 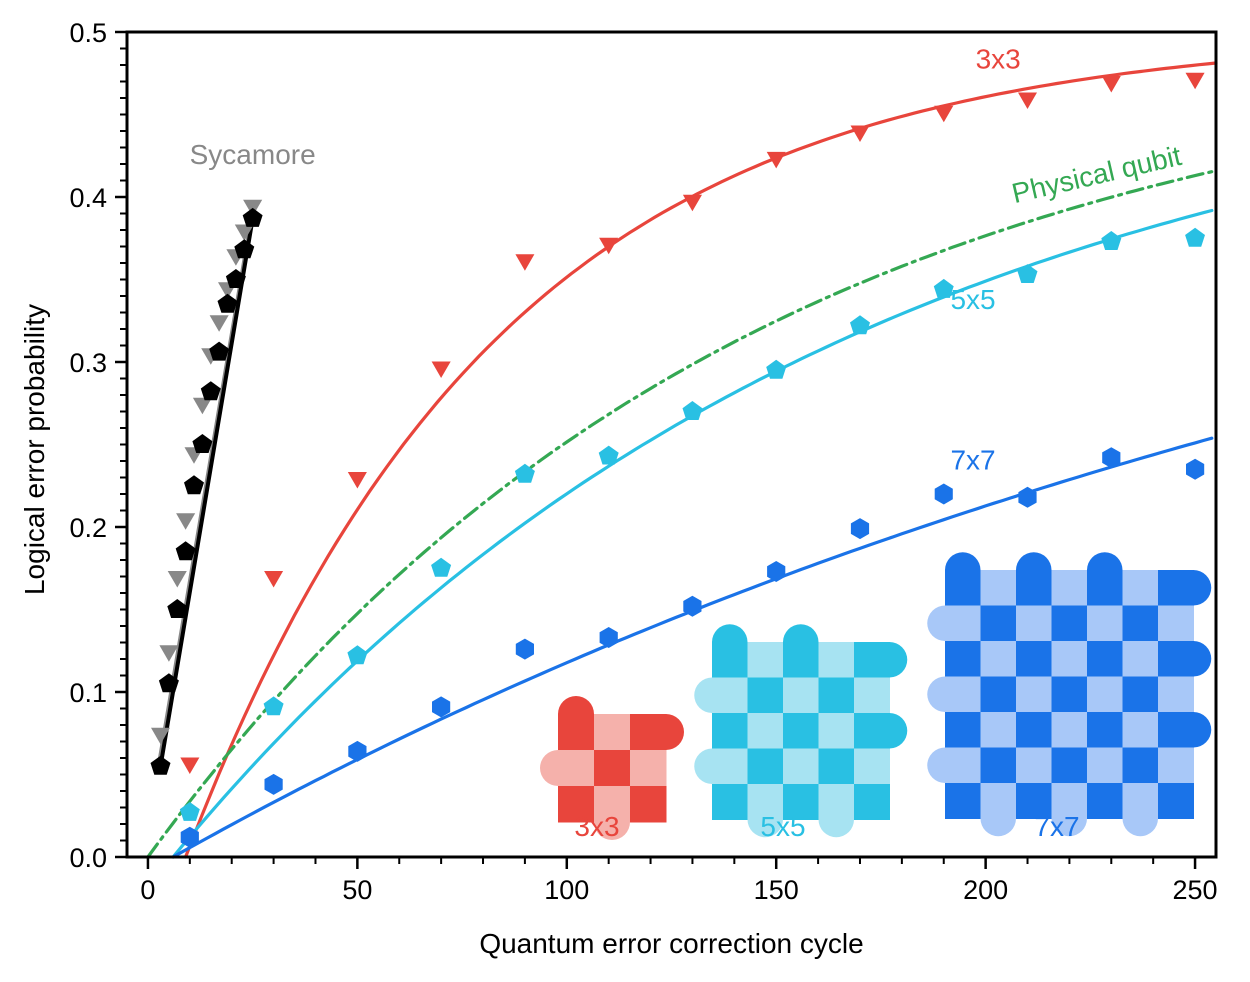 I want to click on y-tick-label: 0.2, so click(x=88, y=528).